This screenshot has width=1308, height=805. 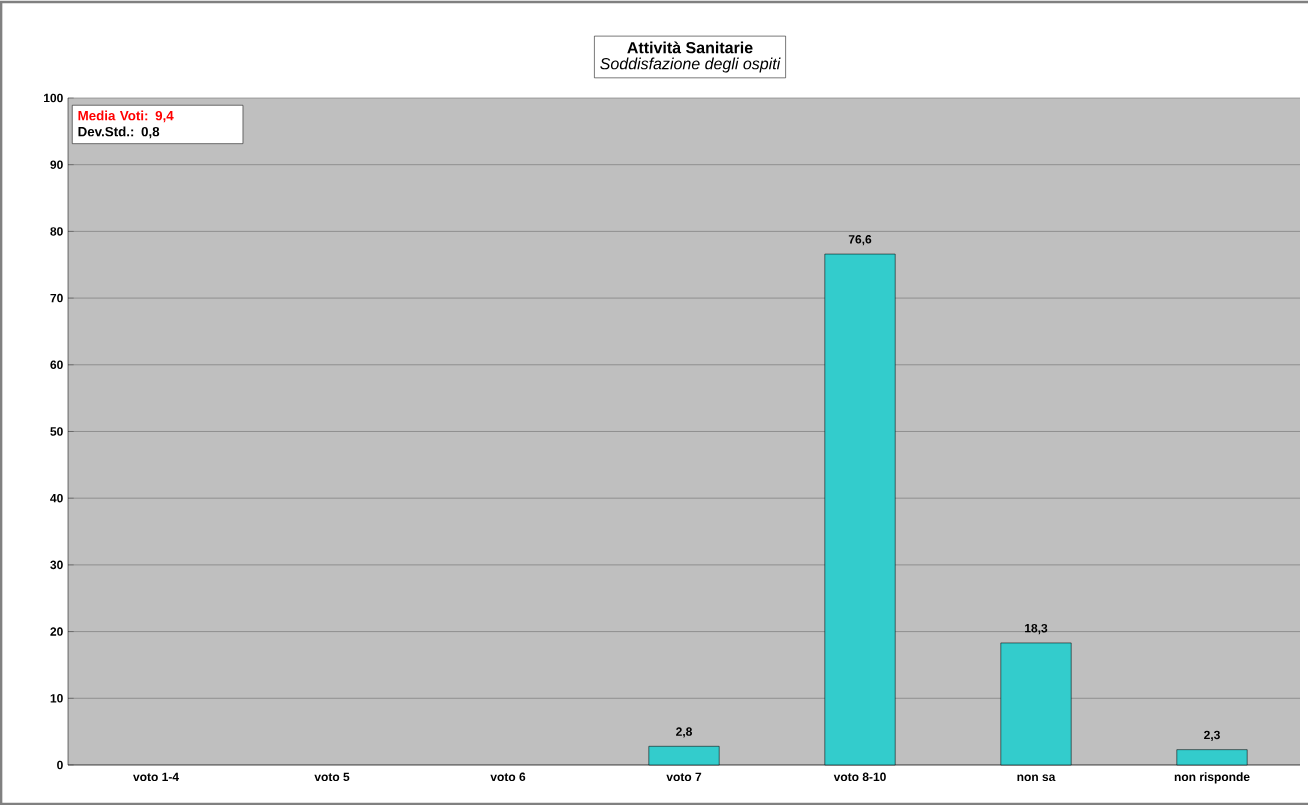 What do you see at coordinates (156, 777) in the screenshot?
I see `x-tick-label: voto 1-4` at bounding box center [156, 777].